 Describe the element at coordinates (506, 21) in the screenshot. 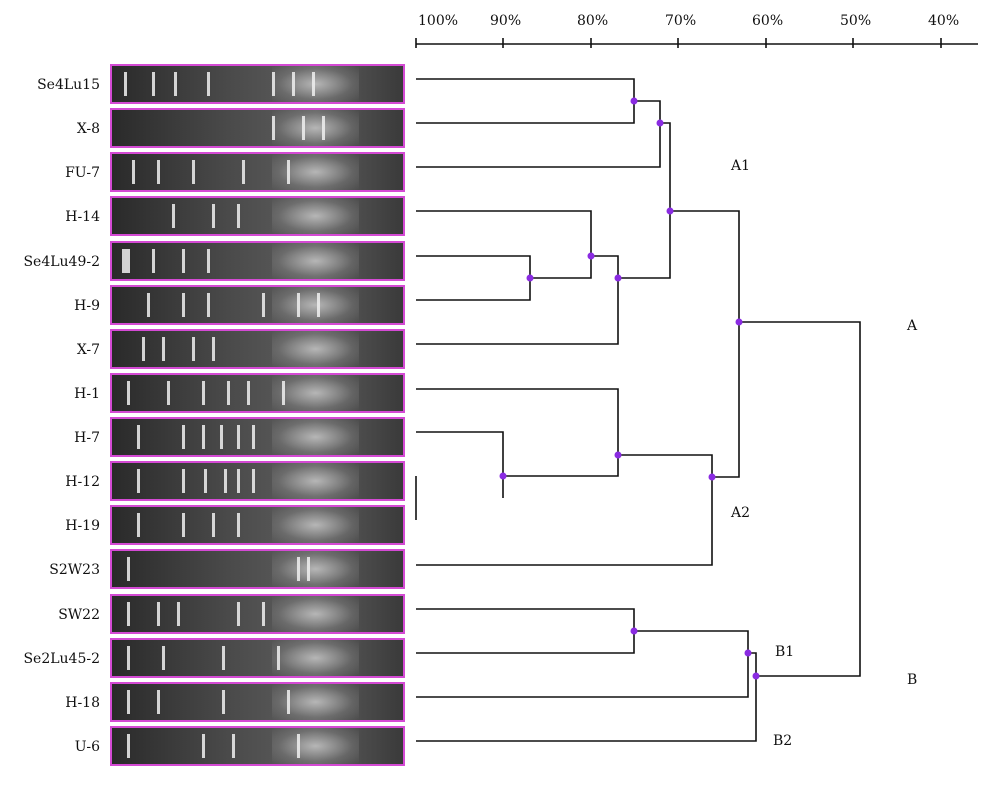

I see `scale-label-90: 90%` at that location.